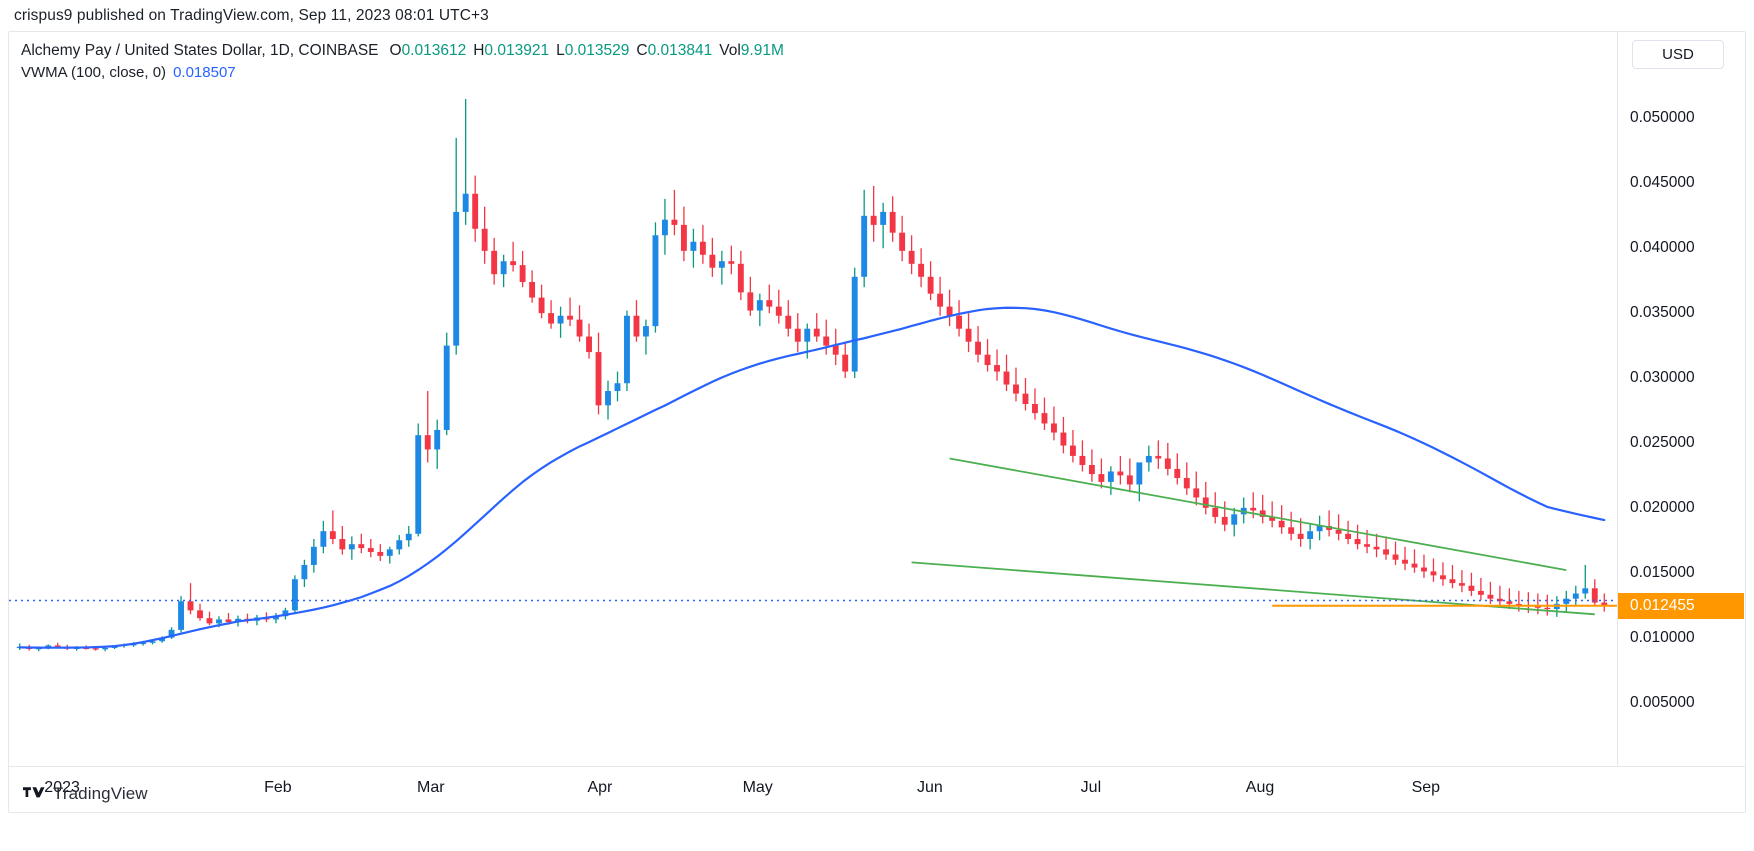  I want to click on legend-low-value: 0.013529, so click(597, 50).